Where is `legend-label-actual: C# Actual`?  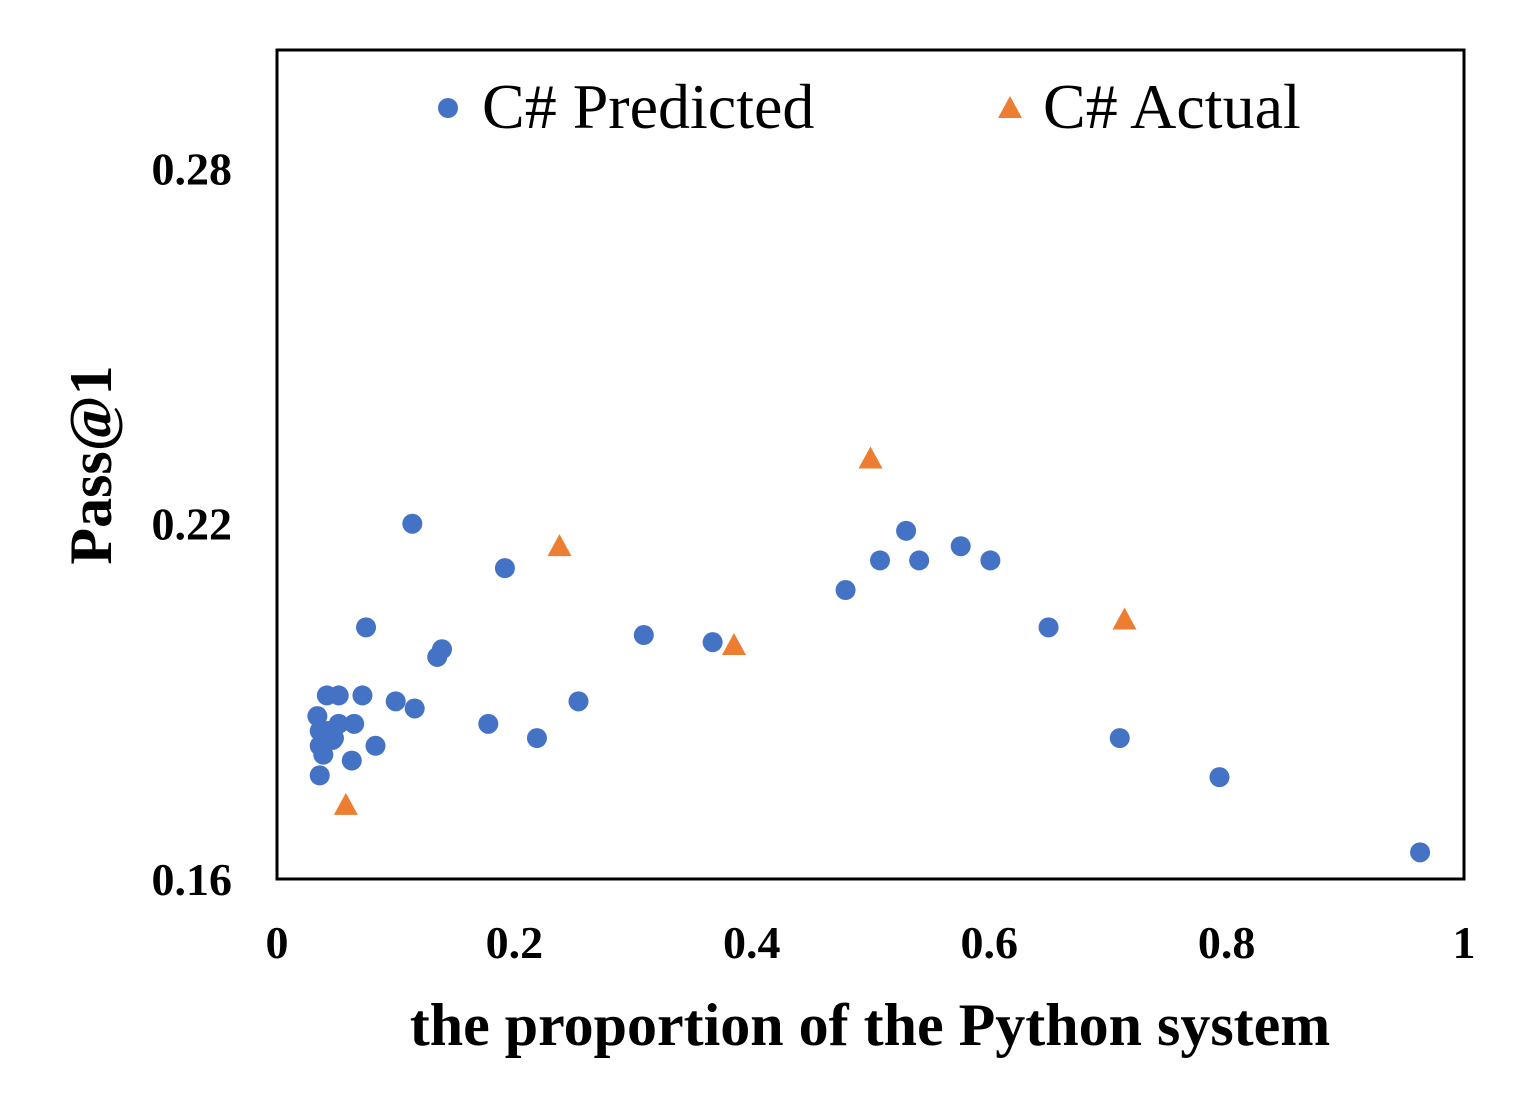 legend-label-actual: C# Actual is located at coordinates (1172, 106).